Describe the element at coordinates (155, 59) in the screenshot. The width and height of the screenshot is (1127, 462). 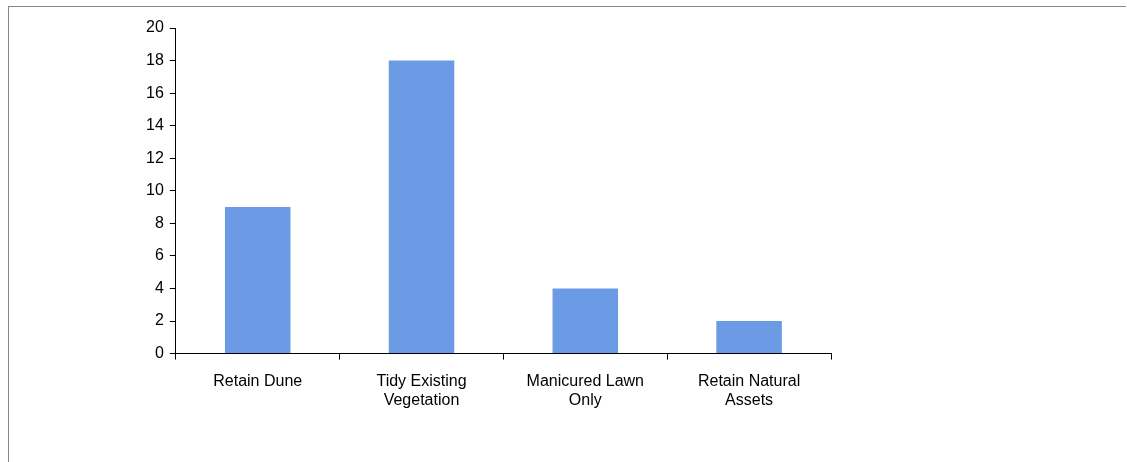
I see `y-tick-label: 18` at that location.